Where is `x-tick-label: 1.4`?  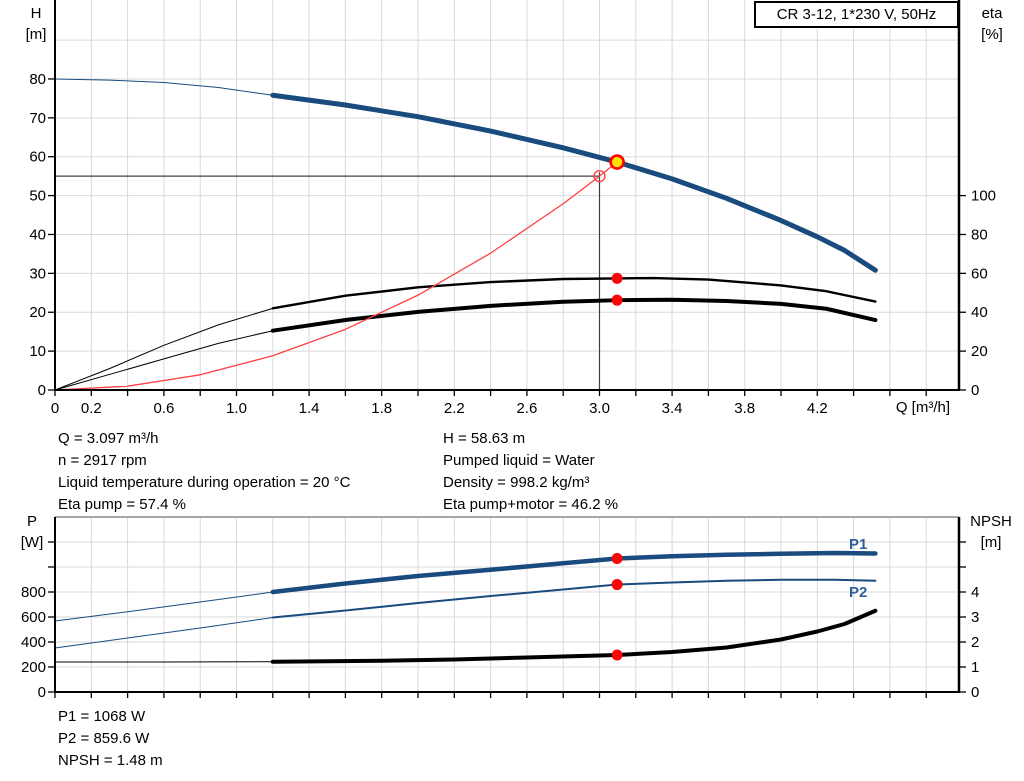
x-tick-label: 1.4 is located at coordinates (309, 408).